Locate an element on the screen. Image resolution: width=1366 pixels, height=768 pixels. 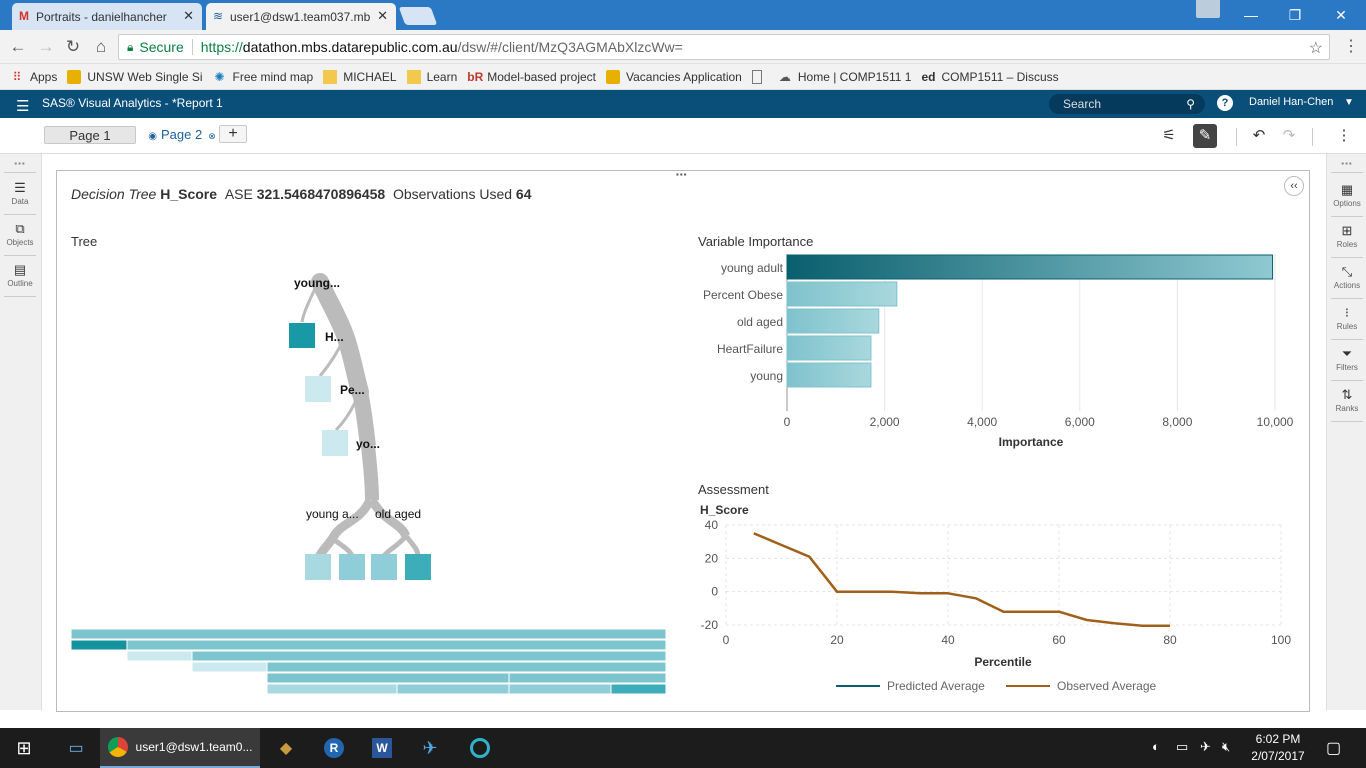
pane-divider is located at coordinates (1347, 380).